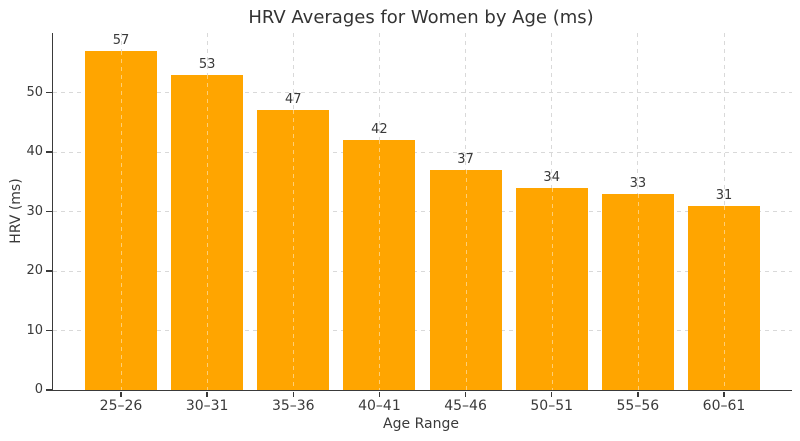 The image size is (800, 441). I want to click on bar-value-label: 57, so click(121, 40).